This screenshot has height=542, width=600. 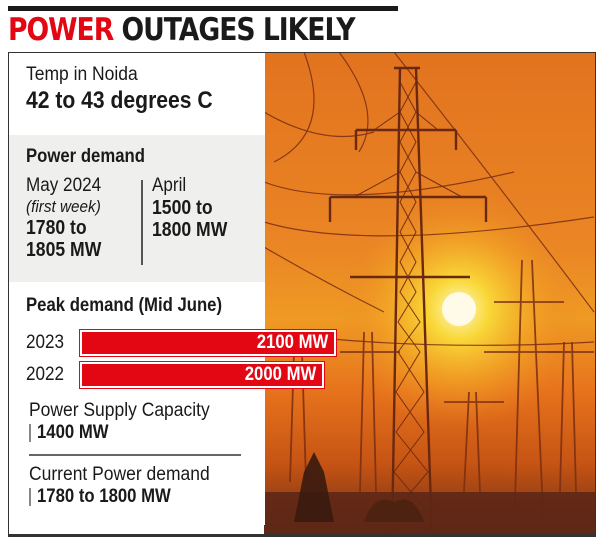 What do you see at coordinates (292, 342) in the screenshot?
I see `bar-label-2023: 2100 MW` at bounding box center [292, 342].